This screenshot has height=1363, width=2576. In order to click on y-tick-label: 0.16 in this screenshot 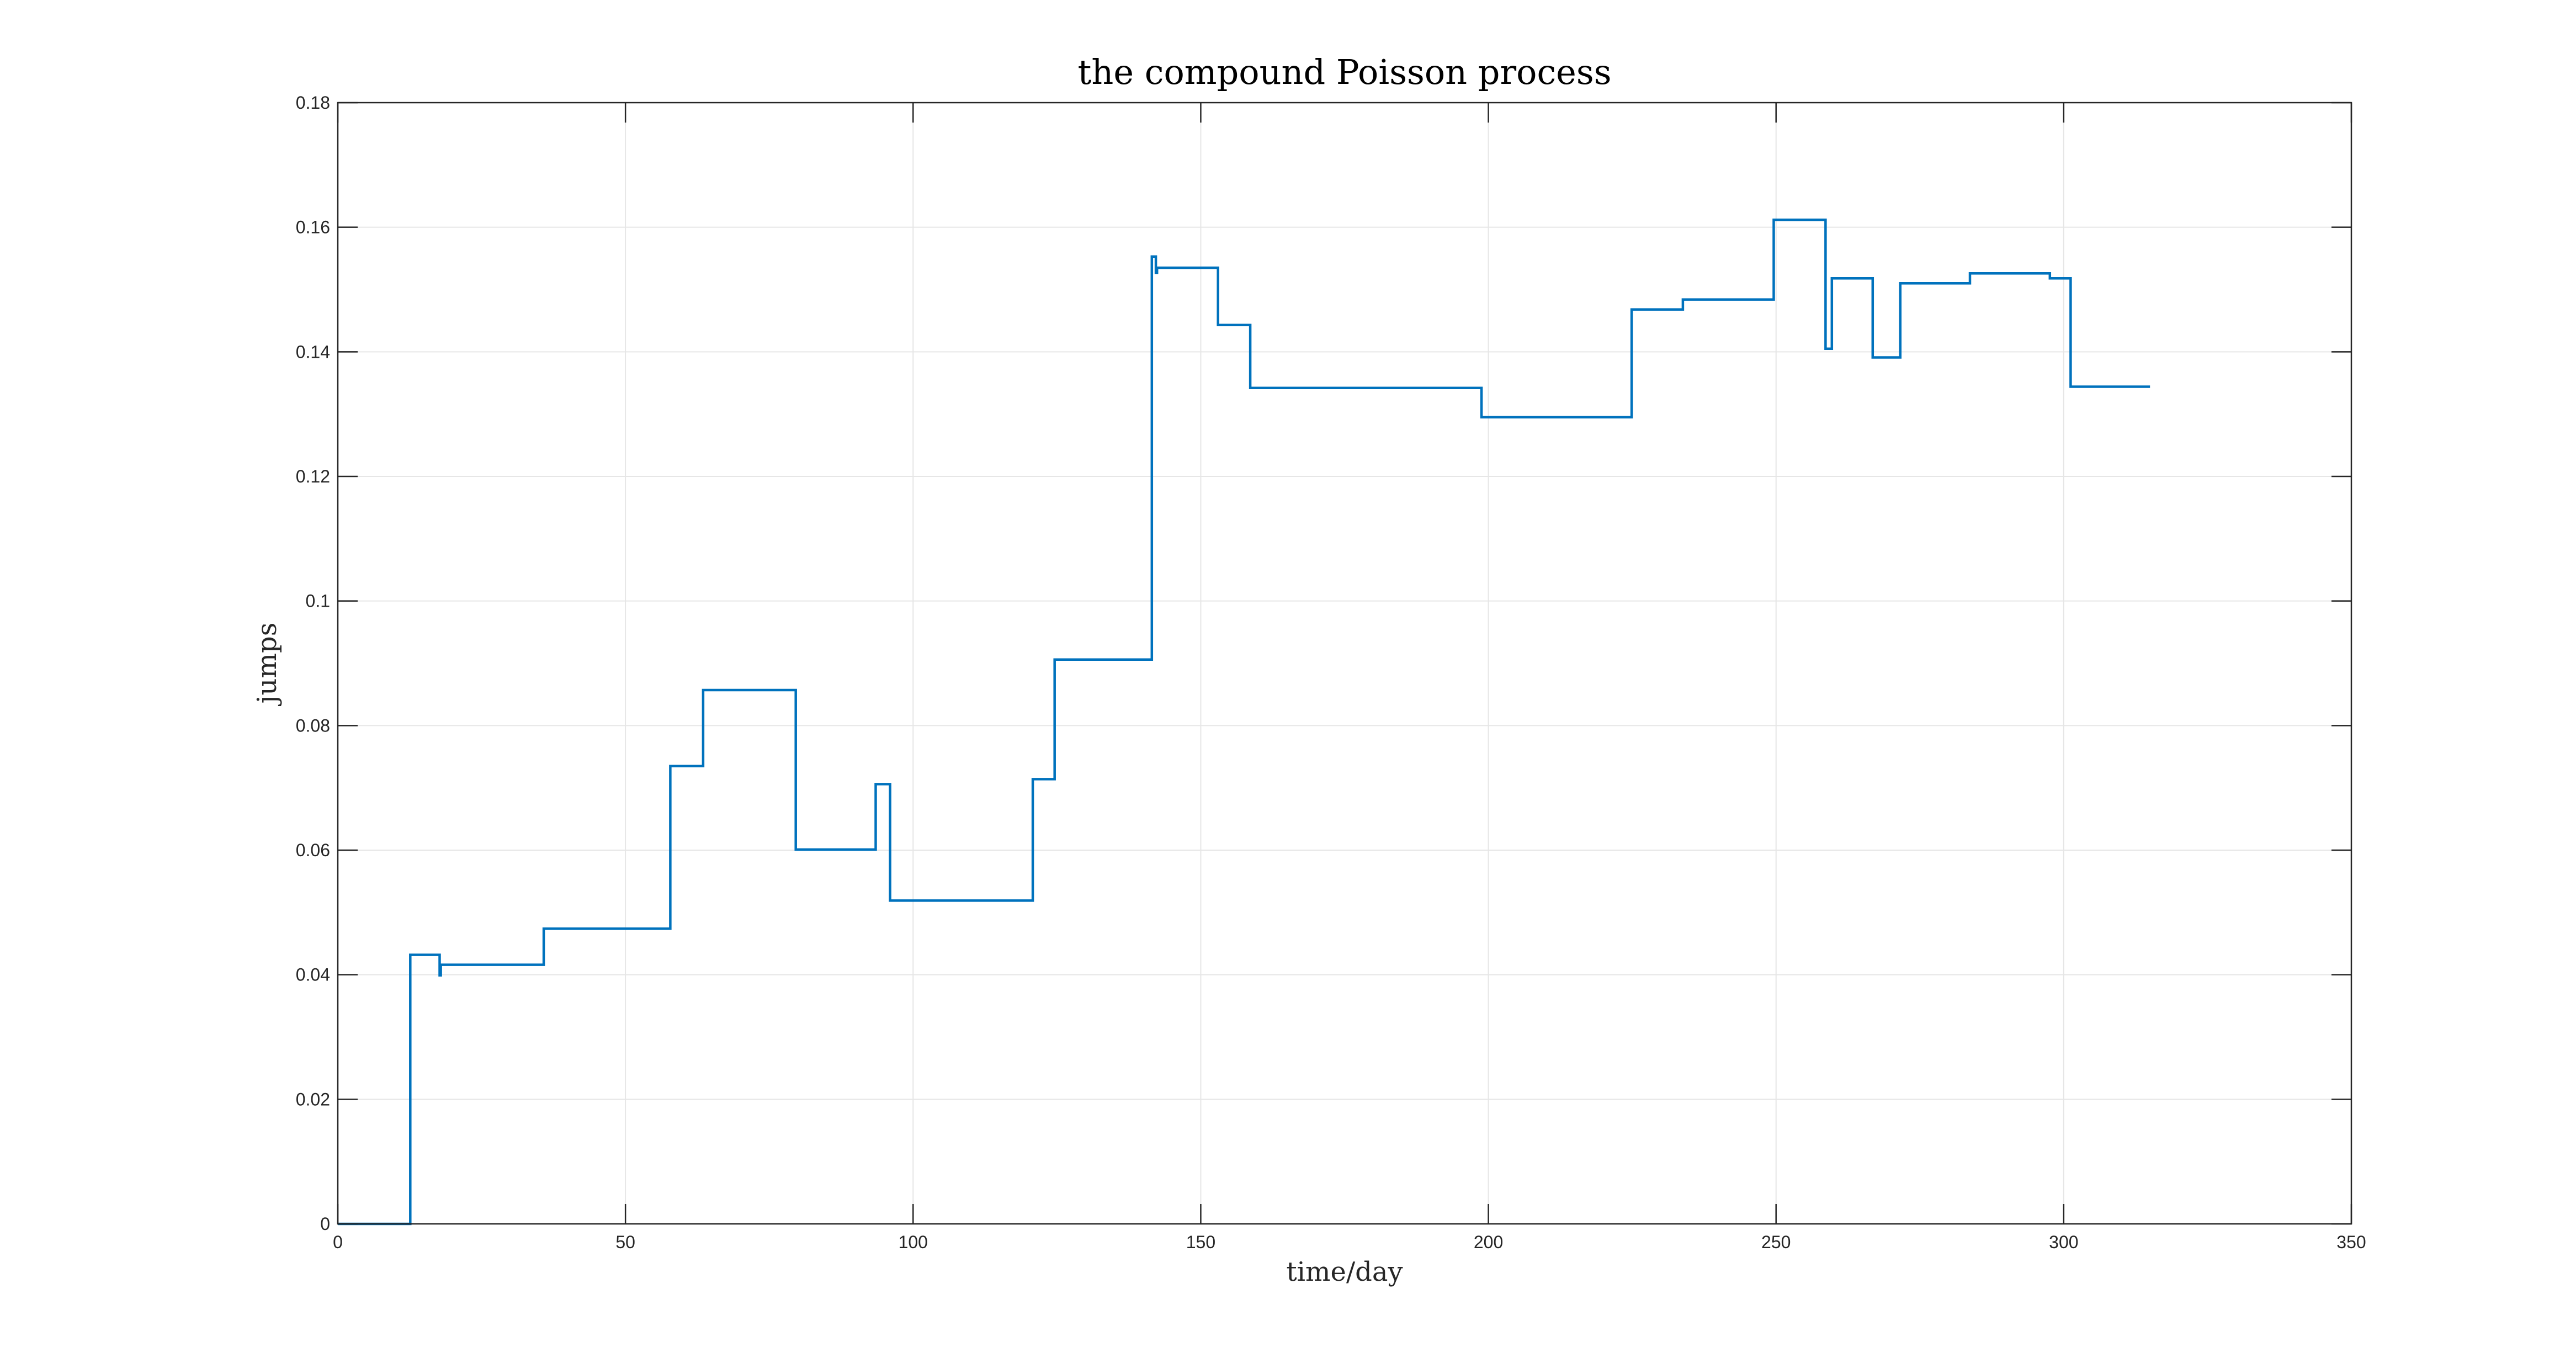, I will do `click(313, 227)`.